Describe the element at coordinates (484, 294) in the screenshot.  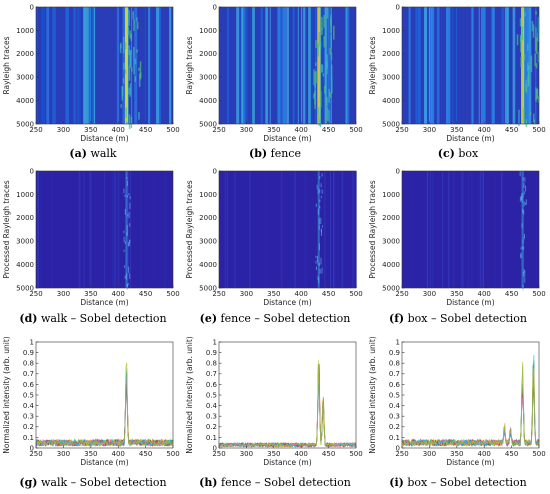
I see `x-tick-label: 400` at that location.